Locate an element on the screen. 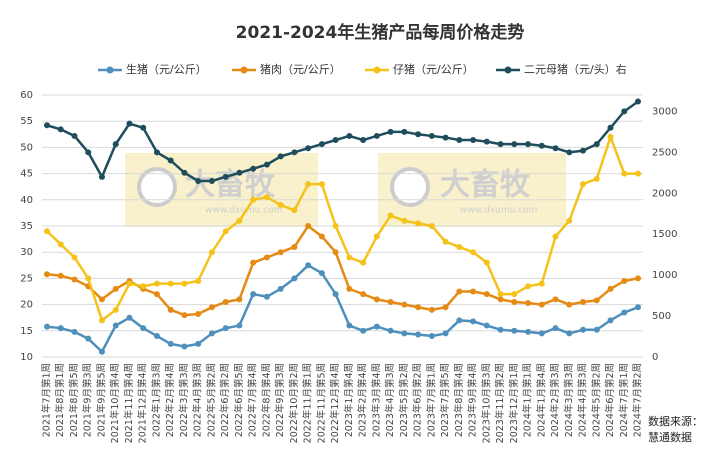  x-tick-label: 2021年10月第4周 is located at coordinates (115, 403).